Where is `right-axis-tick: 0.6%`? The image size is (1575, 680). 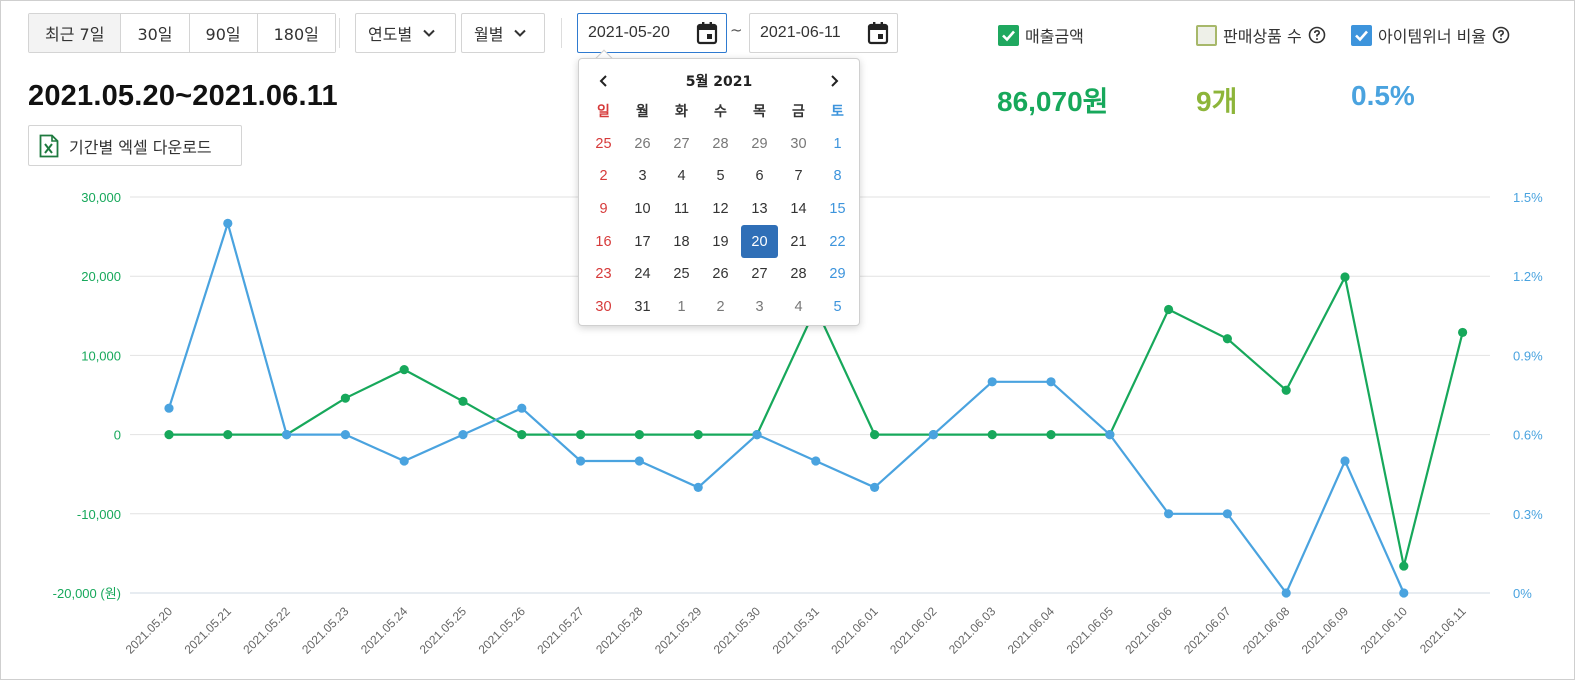
right-axis-tick: 0.6% is located at coordinates (1528, 435).